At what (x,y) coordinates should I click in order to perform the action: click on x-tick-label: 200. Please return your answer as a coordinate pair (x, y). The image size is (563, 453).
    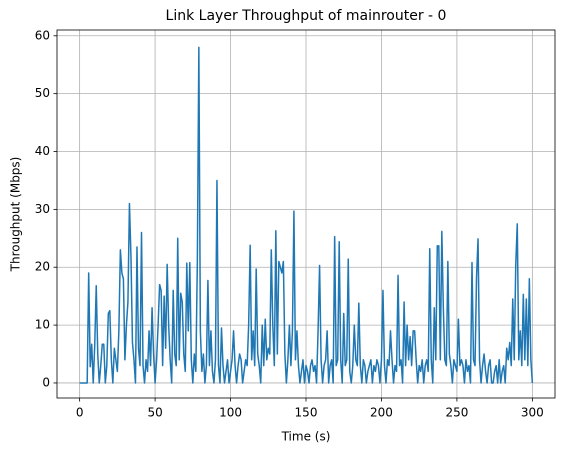
    Looking at the image, I should click on (381, 413).